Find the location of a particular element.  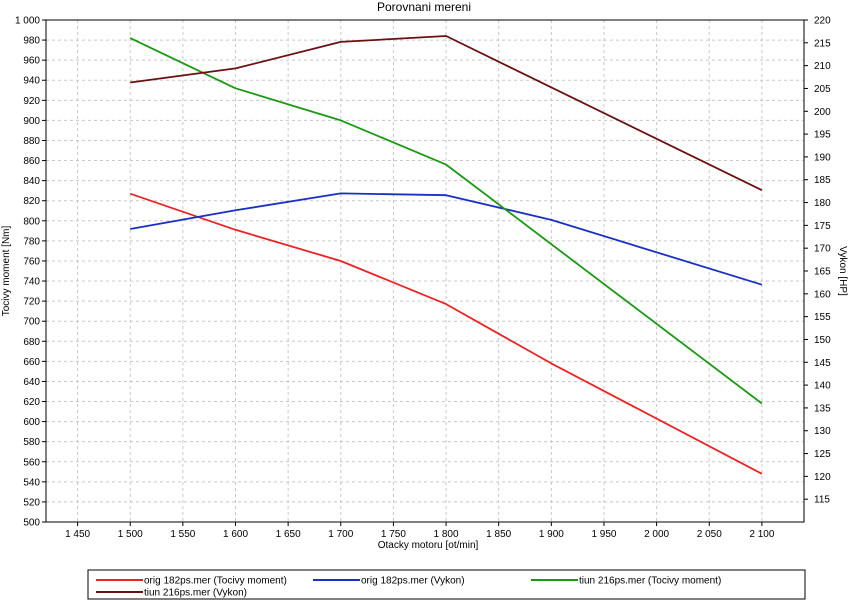

legend-box is located at coordinates (446, 584).